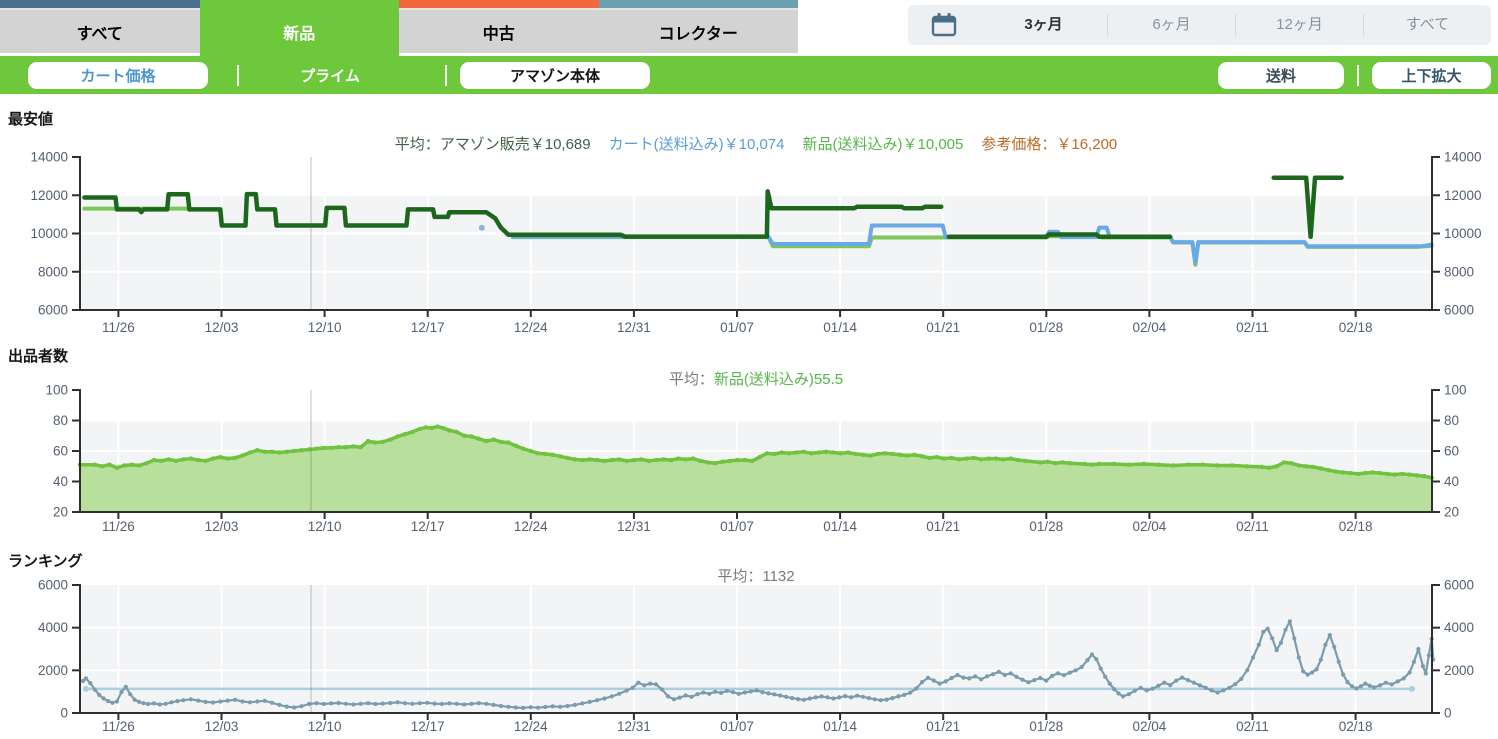  Describe the element at coordinates (944, 25) in the screenshot. I see `calendar-icon` at that location.